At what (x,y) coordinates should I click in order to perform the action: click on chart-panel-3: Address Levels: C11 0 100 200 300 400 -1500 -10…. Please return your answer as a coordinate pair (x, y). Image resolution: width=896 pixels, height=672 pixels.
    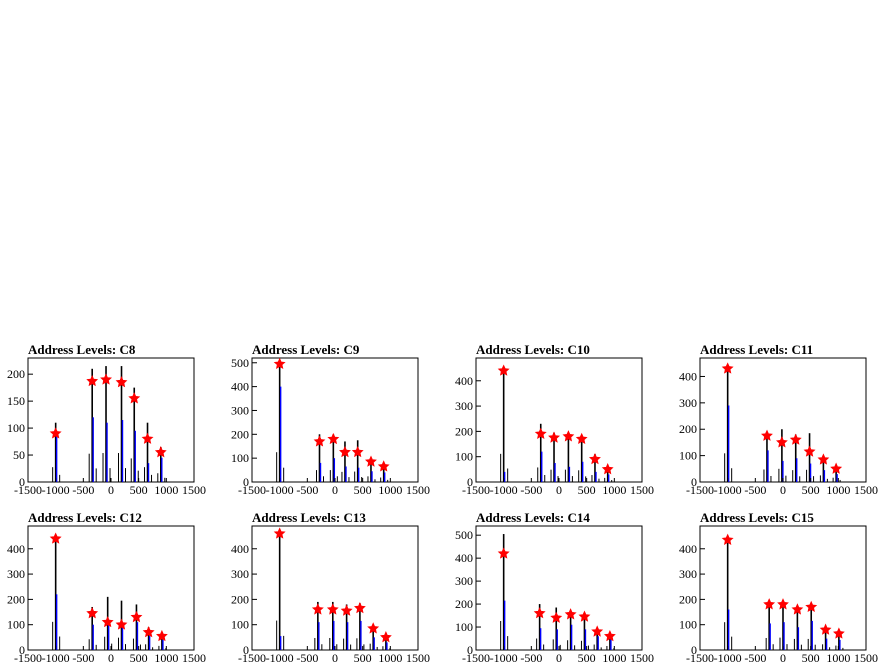
    Looking at the image, I should click on (778, 419).